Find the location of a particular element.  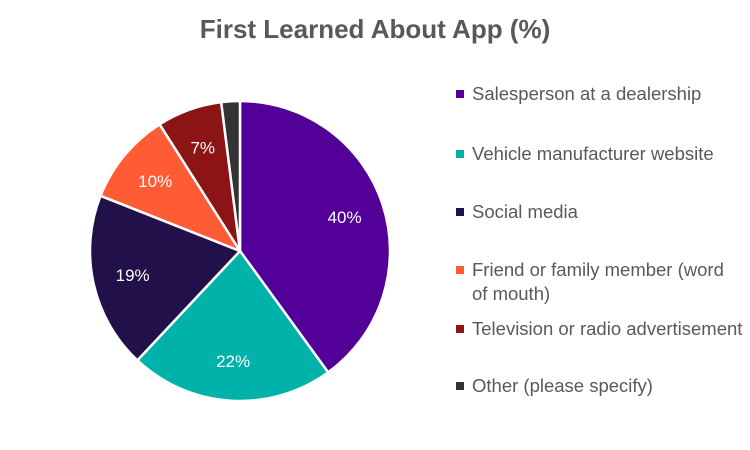

data-label-0: 40% is located at coordinates (345, 217).